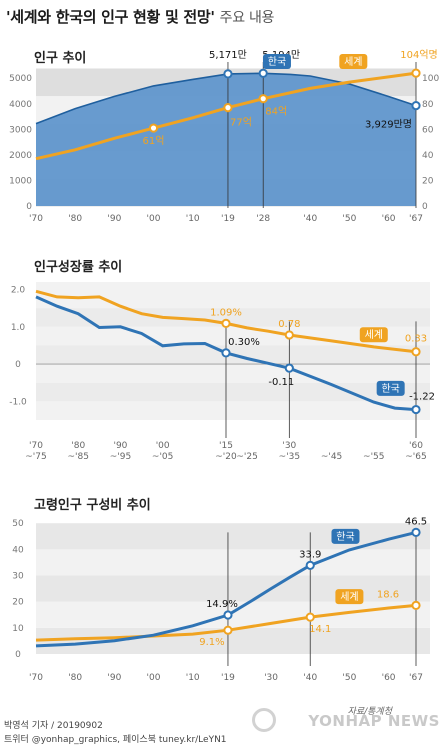 This screenshot has height=750, width=448. I want to click on chart2-x-tick: '15 ~'20, so click(226, 451).